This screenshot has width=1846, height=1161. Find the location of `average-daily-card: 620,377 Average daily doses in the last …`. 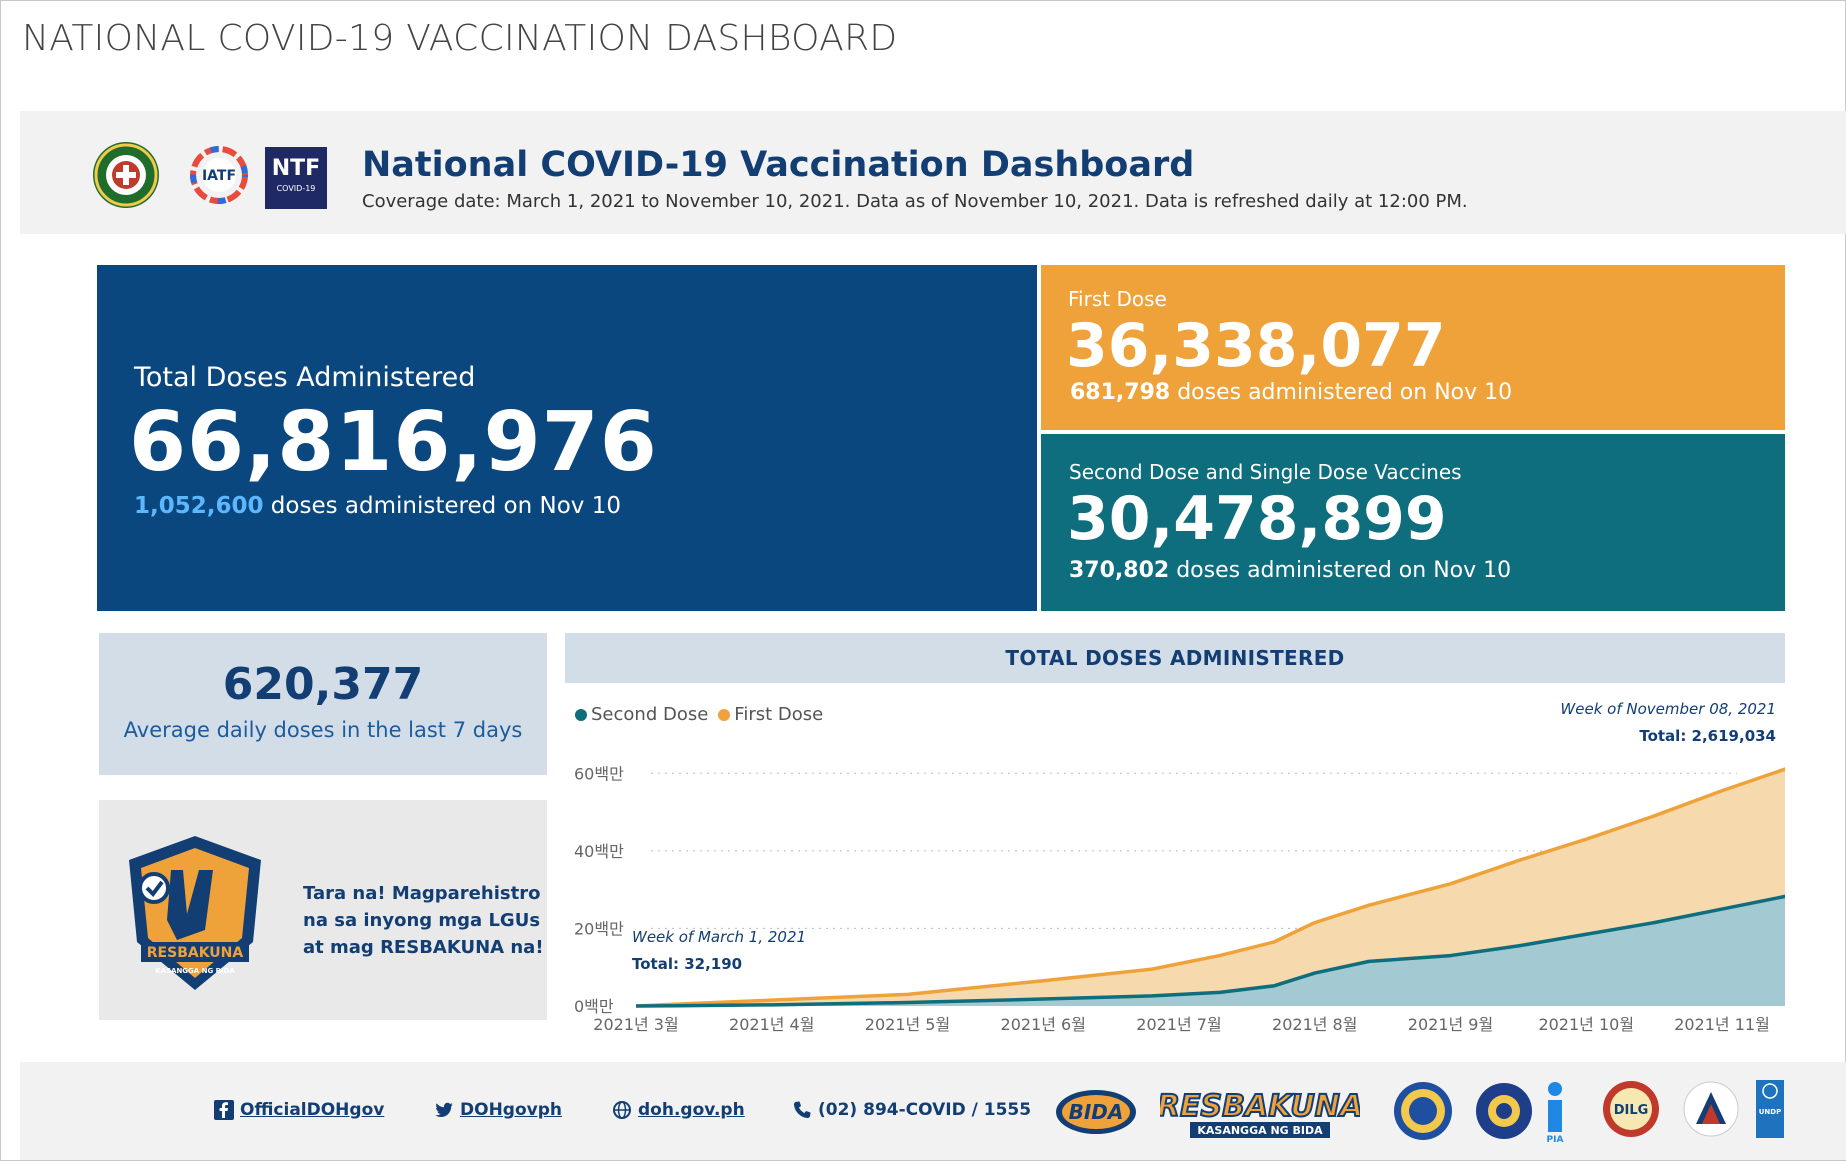

average-daily-card: 620,377 Average daily doses in the last … is located at coordinates (323, 704).